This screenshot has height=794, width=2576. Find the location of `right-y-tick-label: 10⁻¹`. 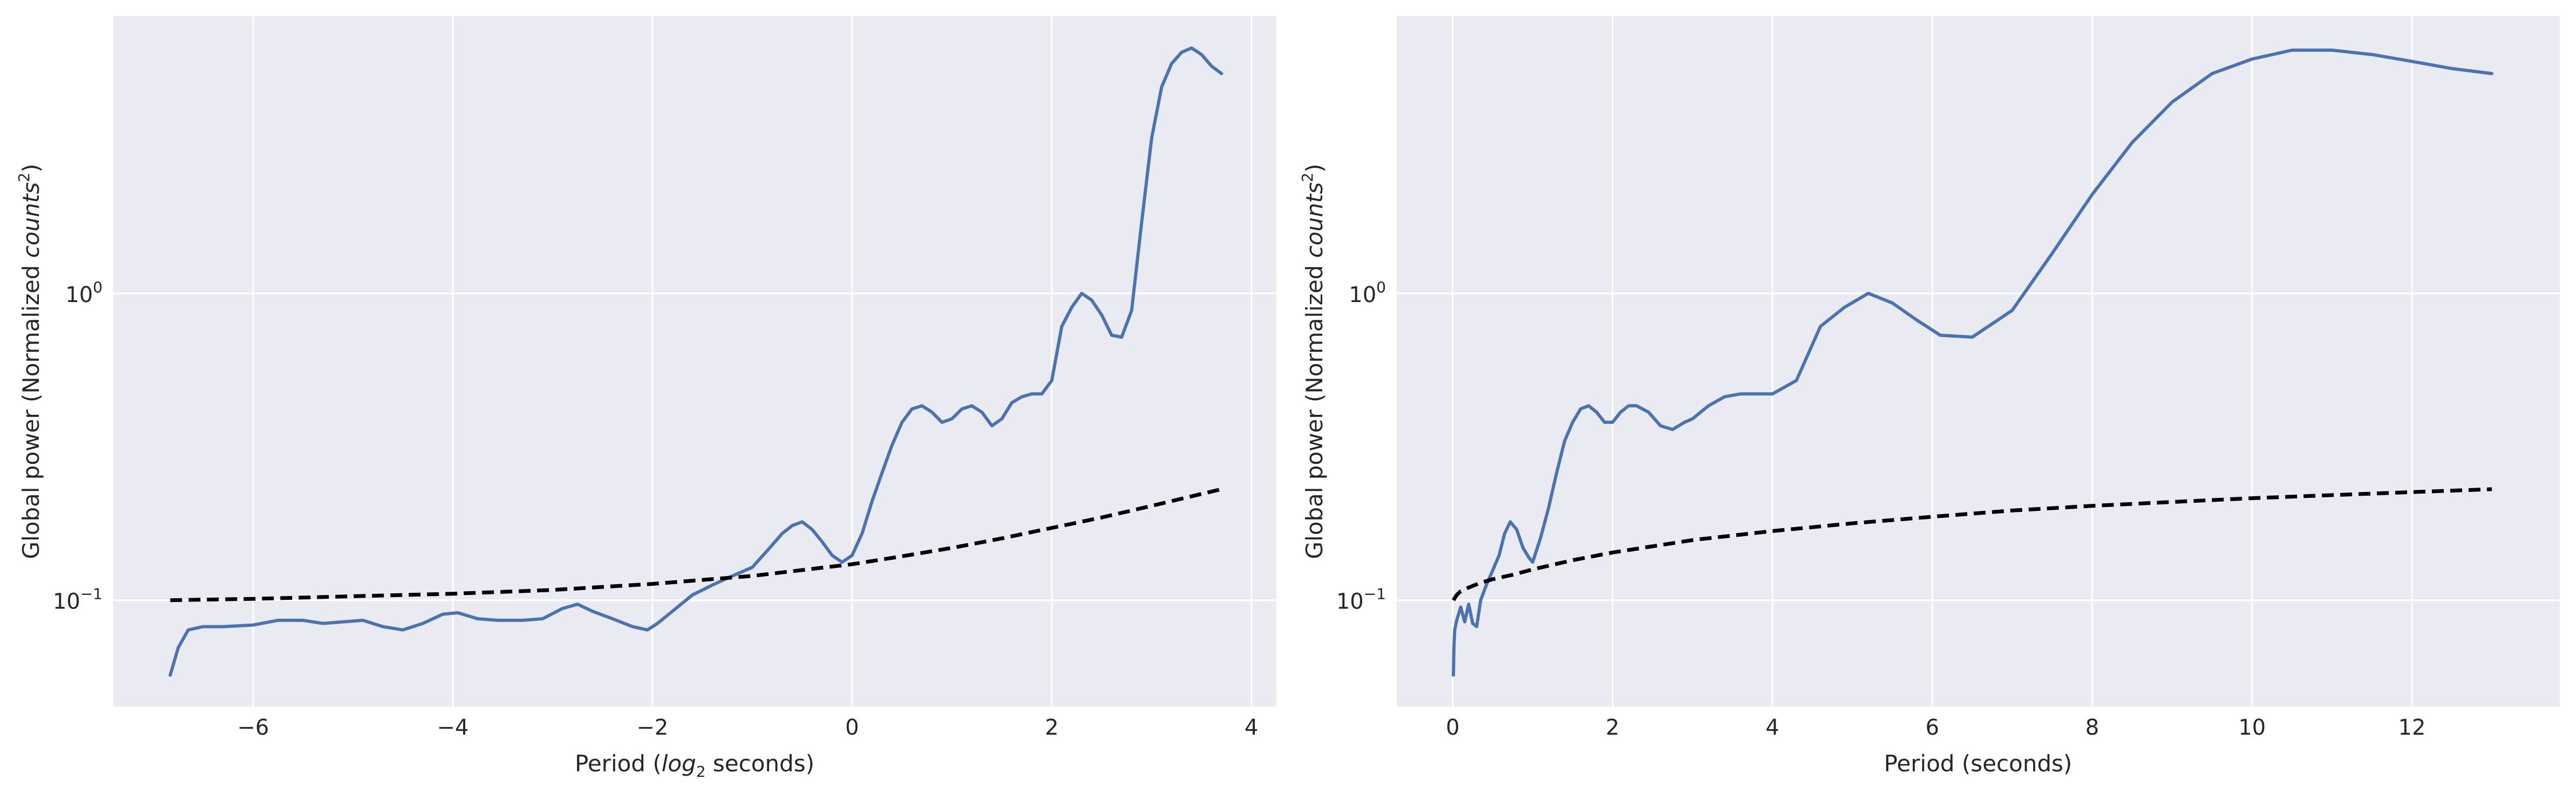

right-y-tick-label: 10⁻¹ is located at coordinates (1361, 599).